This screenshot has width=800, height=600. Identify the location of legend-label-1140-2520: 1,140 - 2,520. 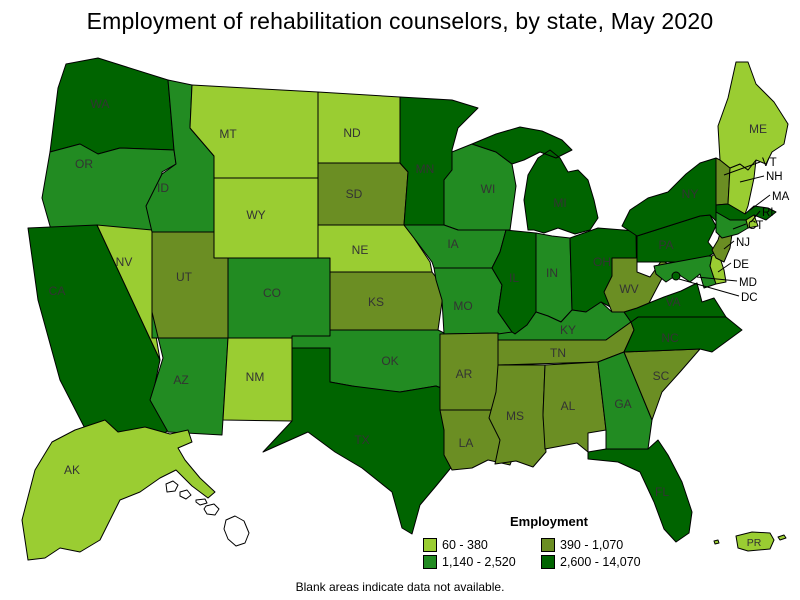
(479, 562).